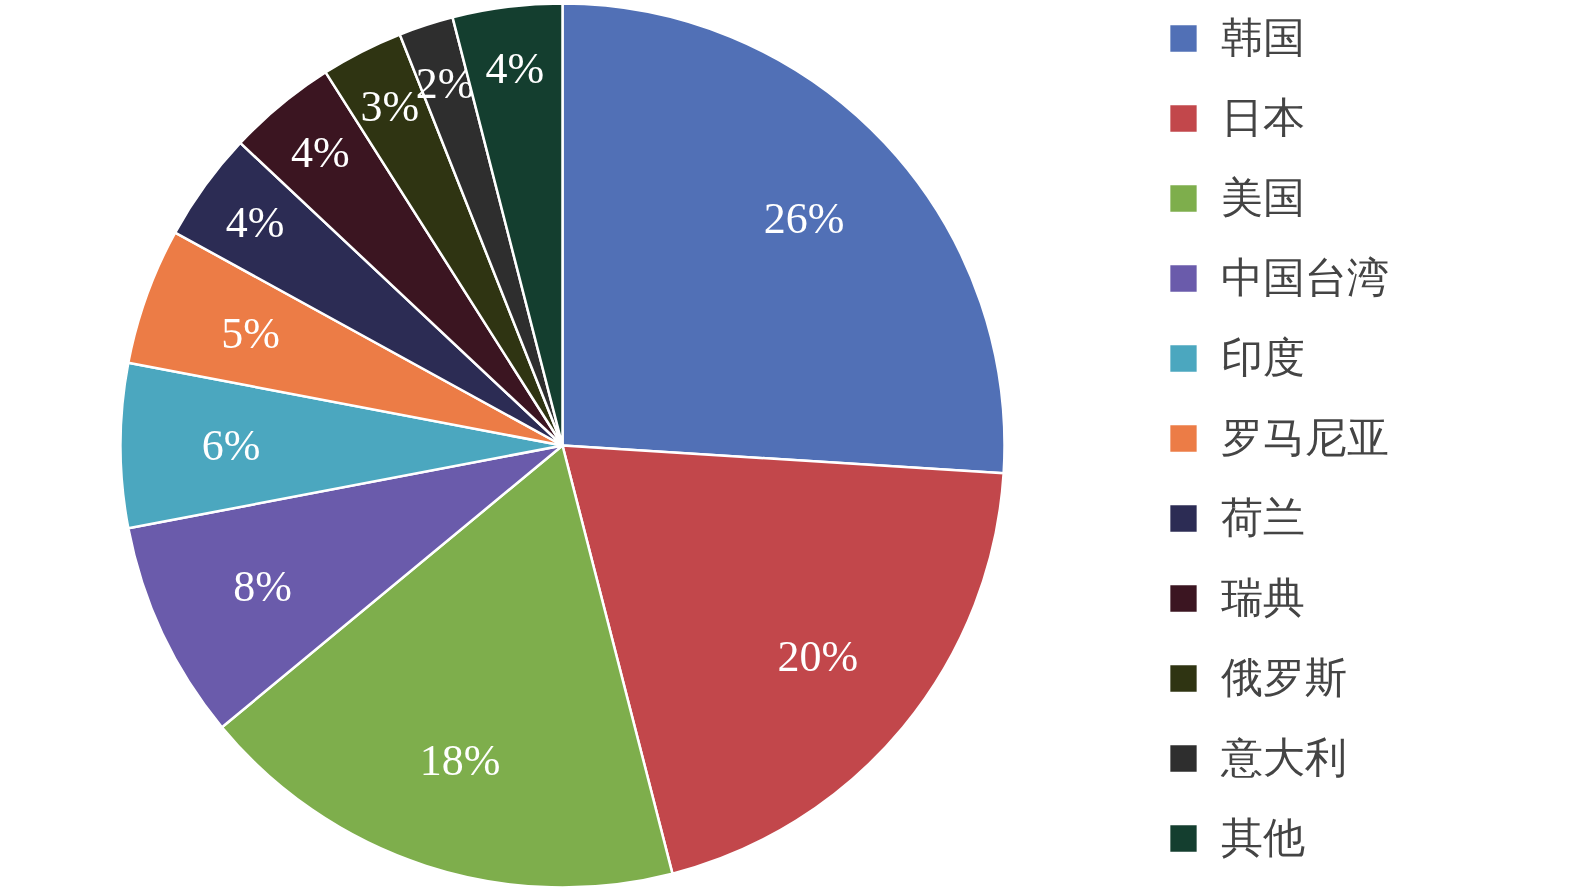 The height and width of the screenshot is (896, 1575). What do you see at coordinates (1284, 758) in the screenshot?
I see `legend-label: 意大利` at bounding box center [1284, 758].